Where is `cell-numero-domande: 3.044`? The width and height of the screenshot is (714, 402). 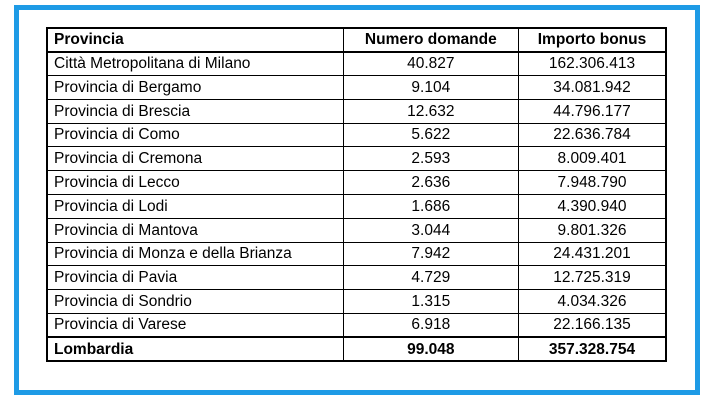
cell-numero-domande: 3.044 is located at coordinates (431, 230).